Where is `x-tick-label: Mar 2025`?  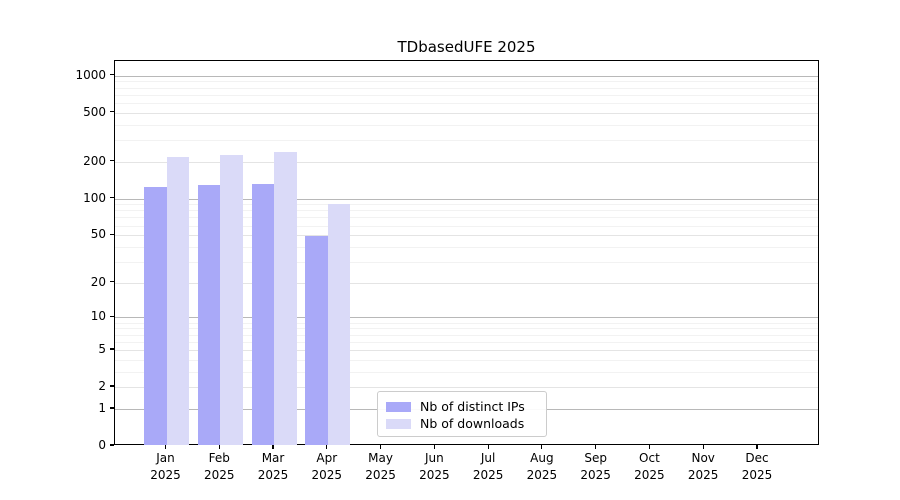 x-tick-label: Mar 2025 is located at coordinates (273, 466).